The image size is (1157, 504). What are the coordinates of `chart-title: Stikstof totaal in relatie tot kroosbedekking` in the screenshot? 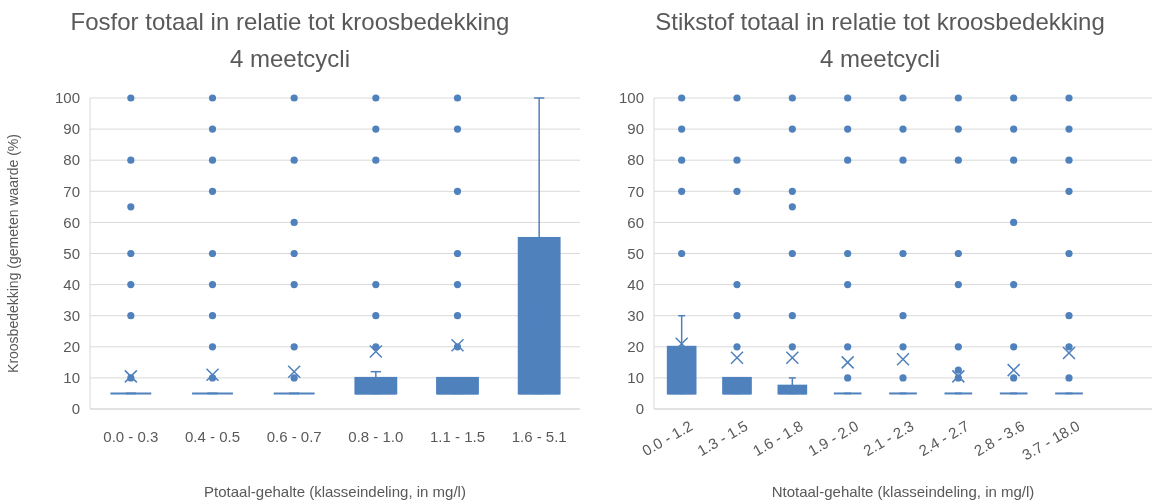 It's located at (880, 21).